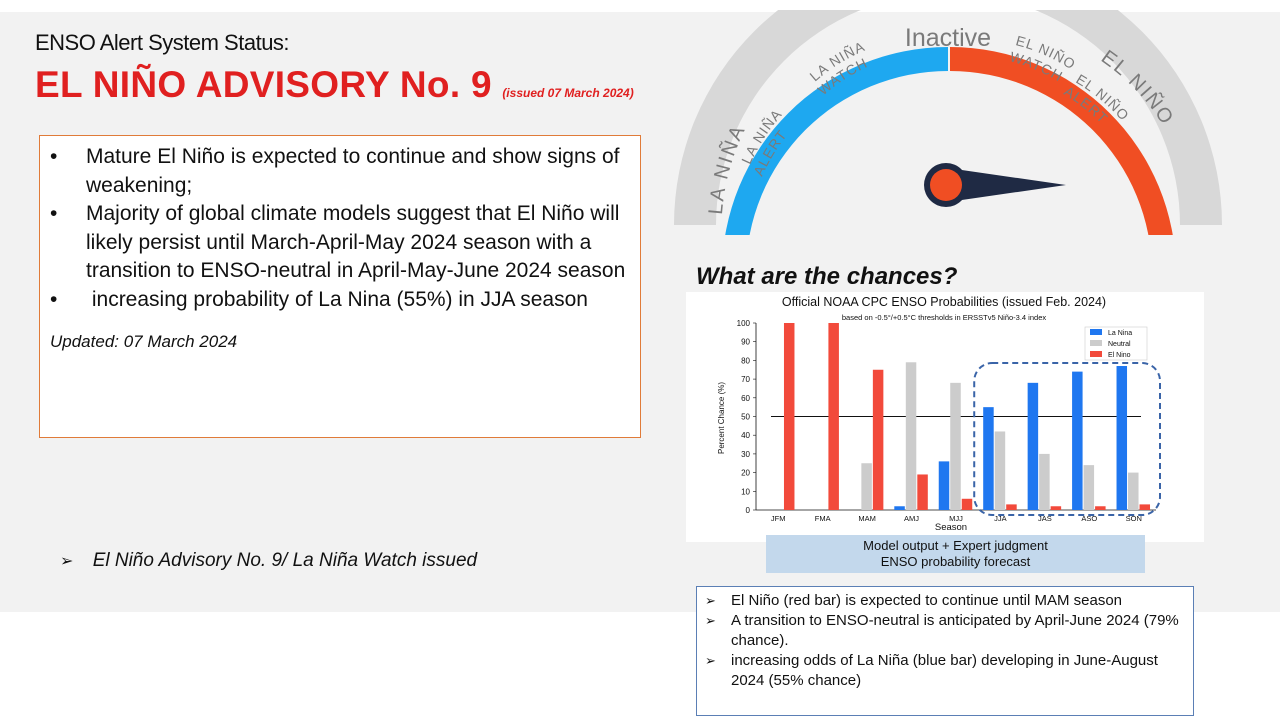 The height and width of the screenshot is (720, 1280). Describe the element at coordinates (836, 141) in the screenshot. I see `gauge-la-nina-band` at that location.